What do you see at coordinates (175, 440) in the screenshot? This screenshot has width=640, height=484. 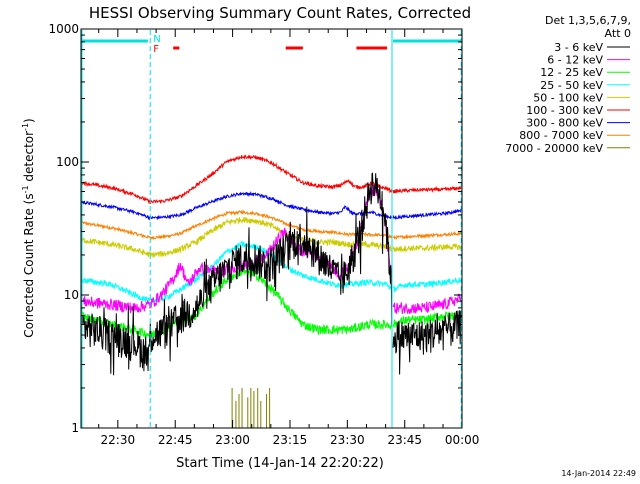 I see `x-tick-label: 22:45` at bounding box center [175, 440].